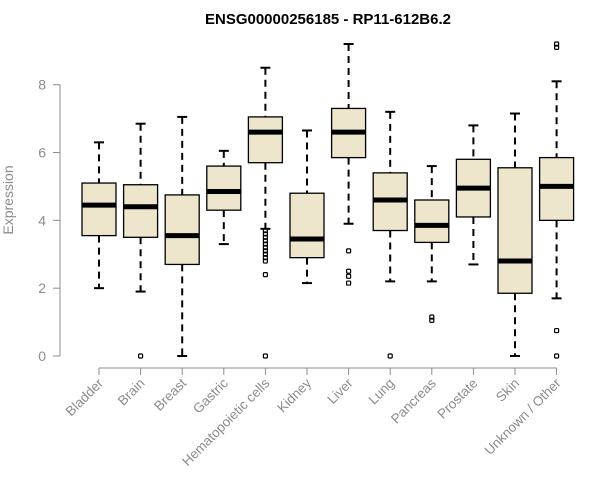 The image size is (600, 500). I want to click on y-tick-label: 4, so click(42, 220).